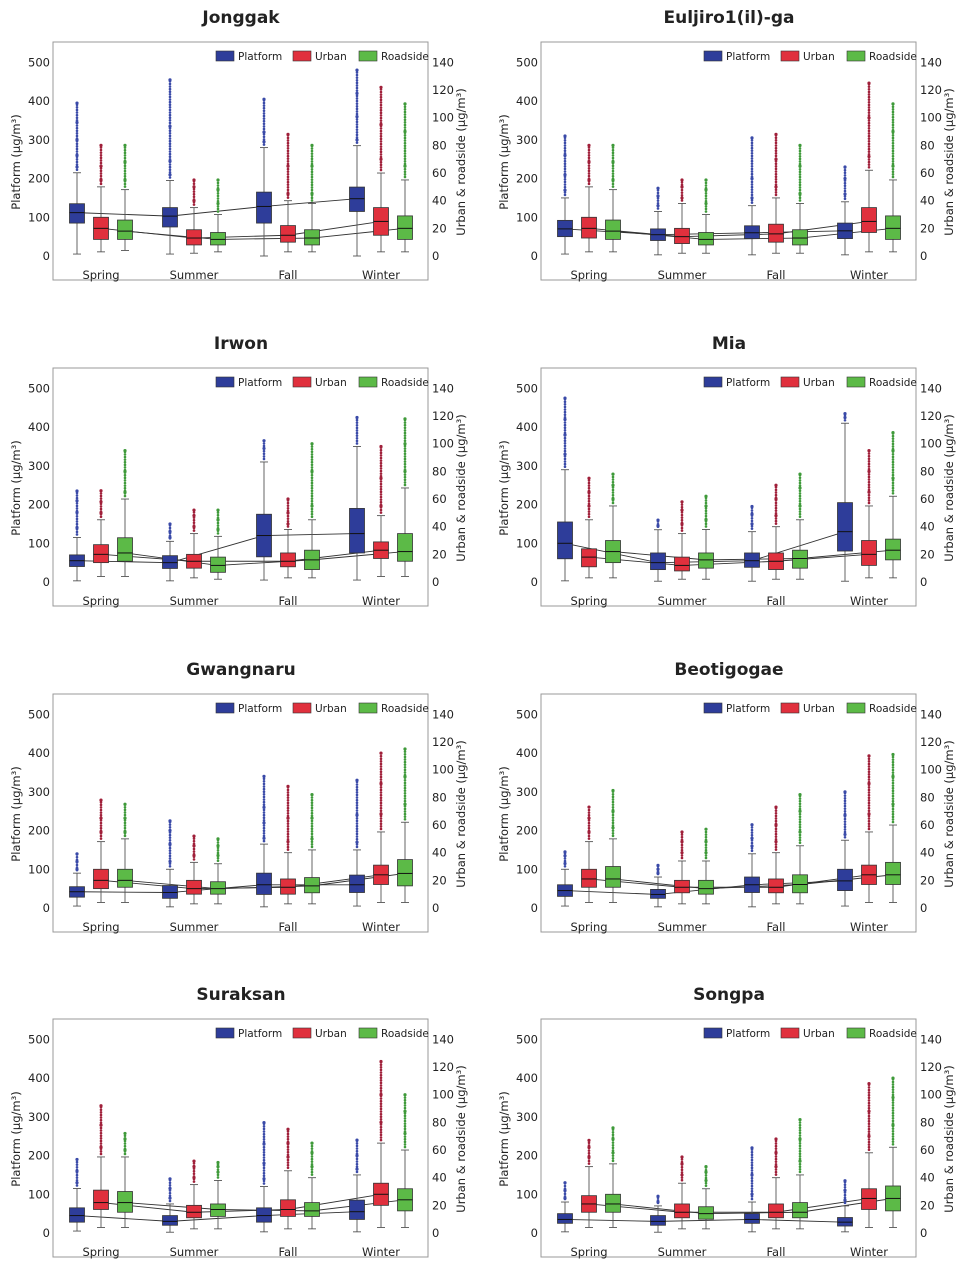 The image size is (968, 1278). I want to click on legend-label: Urban, so click(331, 383).